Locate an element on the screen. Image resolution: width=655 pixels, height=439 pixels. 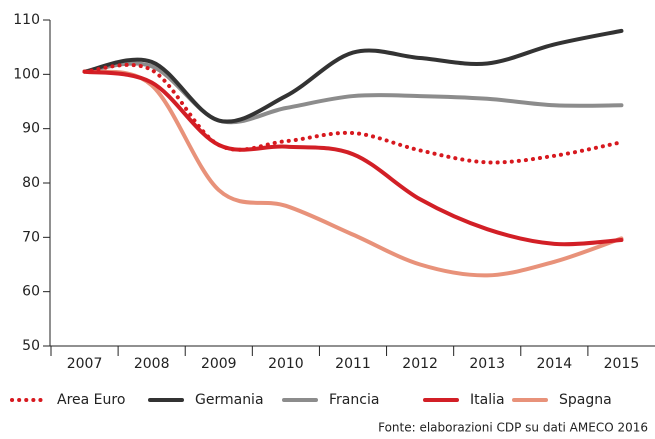
x-tick-label: 2014 is located at coordinates (555, 364).